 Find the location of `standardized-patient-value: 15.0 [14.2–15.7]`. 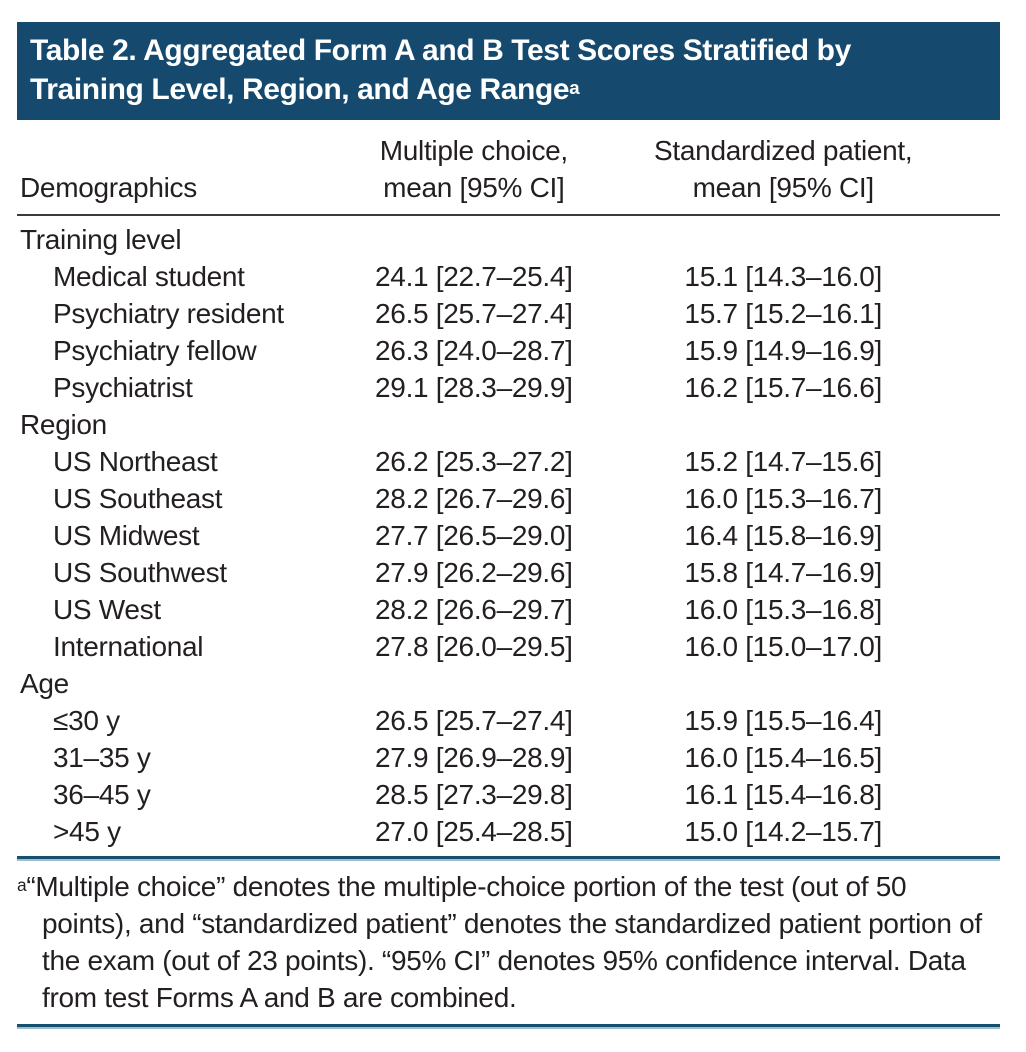

standardized-patient-value: 15.0 [14.2–15.7] is located at coordinates (783, 831).